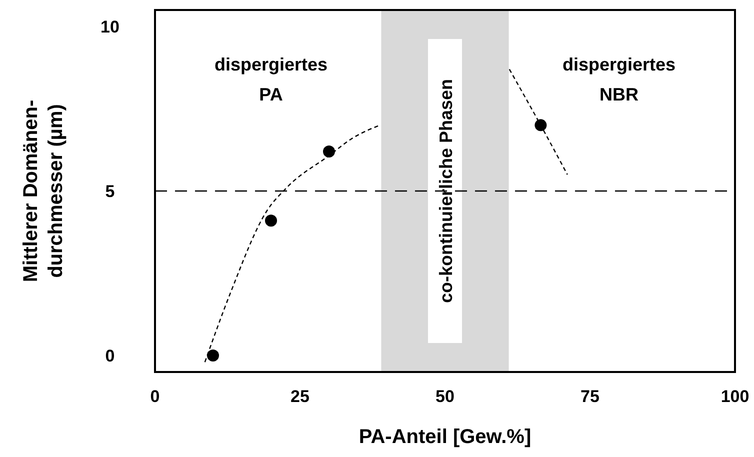 The width and height of the screenshot is (754, 457). I want to click on x-tick-label: 75, so click(590, 396).